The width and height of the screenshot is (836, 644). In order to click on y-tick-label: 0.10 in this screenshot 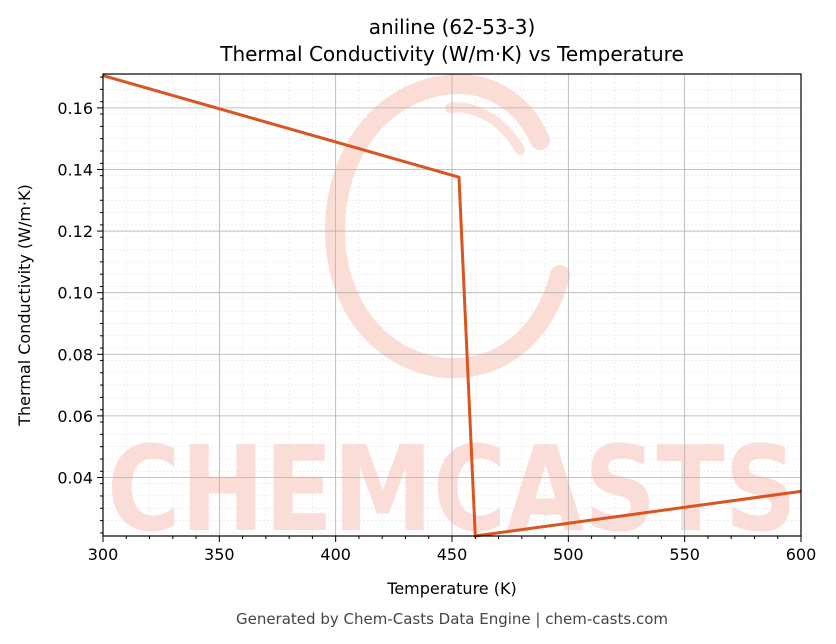, I will do `click(75, 293)`.